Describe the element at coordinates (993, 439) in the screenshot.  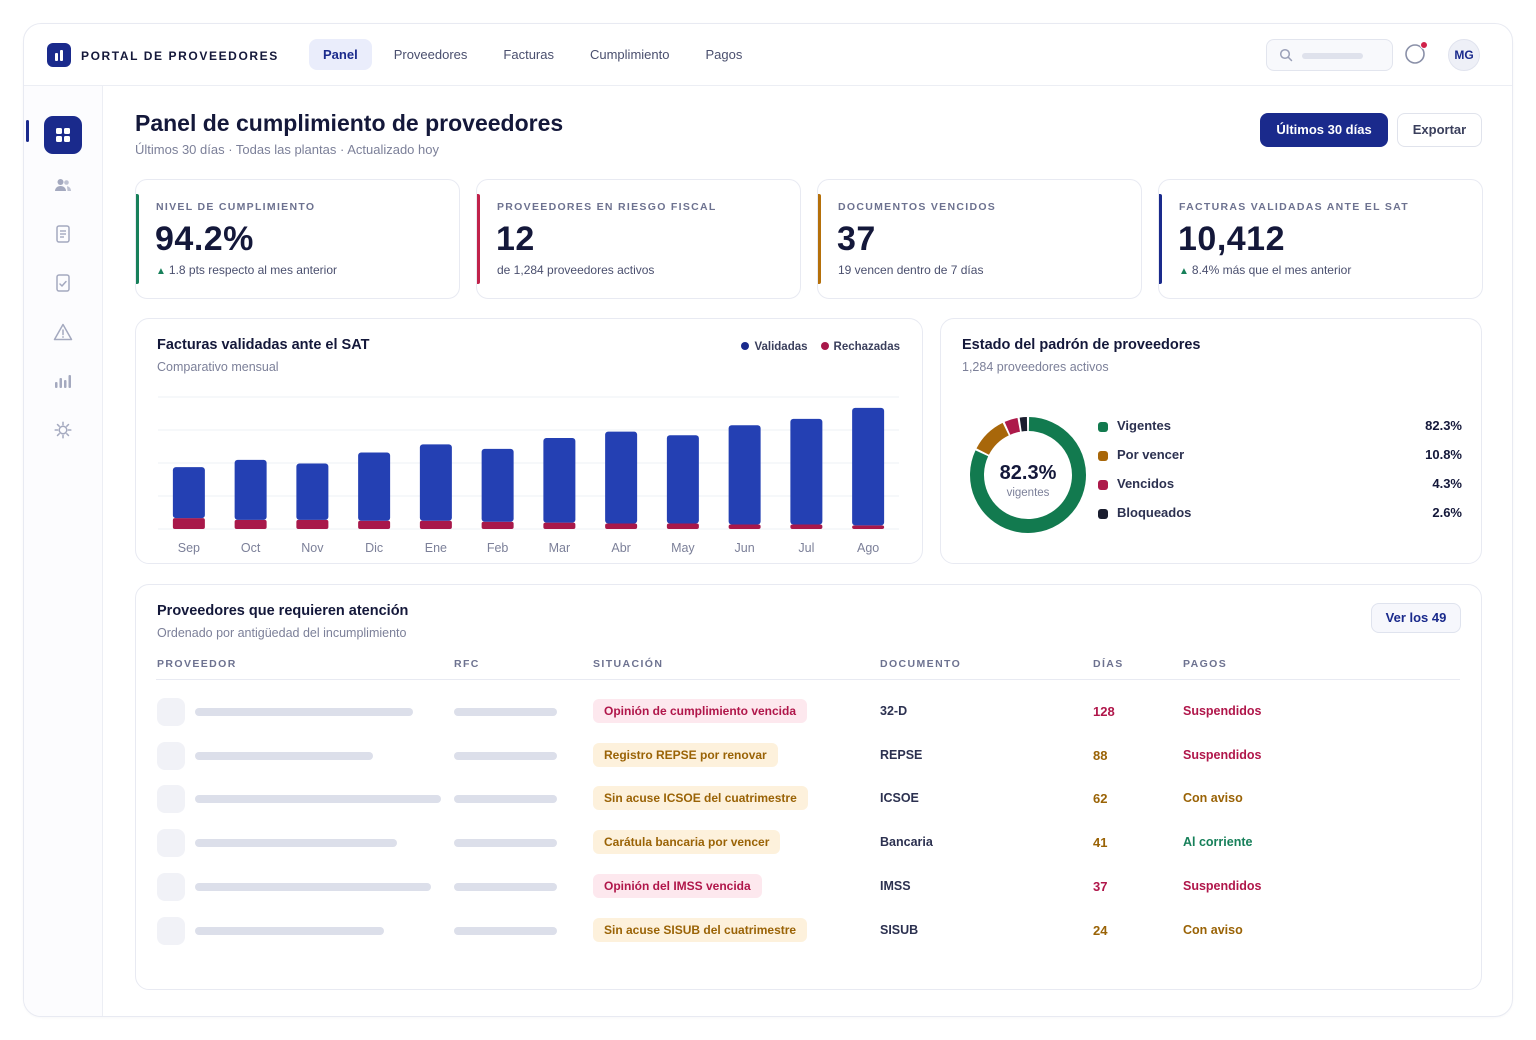
I see `donut-segment-por-vencer` at that location.